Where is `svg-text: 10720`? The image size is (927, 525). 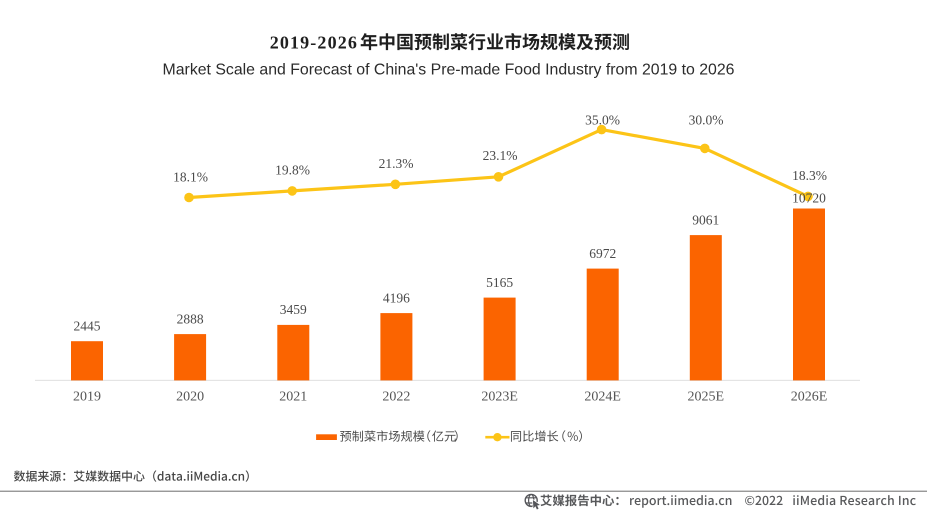 svg-text: 10720 is located at coordinates (809, 198).